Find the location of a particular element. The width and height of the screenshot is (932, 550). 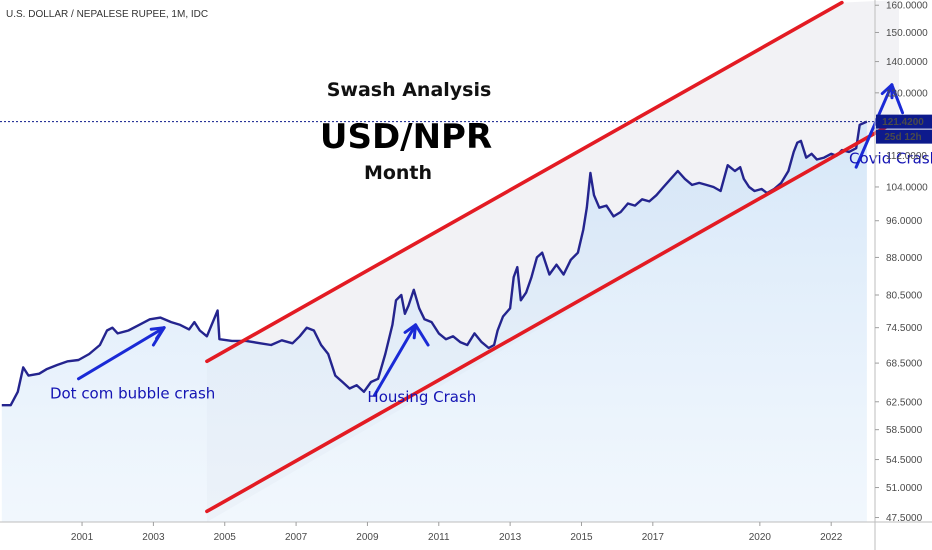

y-tick-label: 58.5000 is located at coordinates (904, 430).